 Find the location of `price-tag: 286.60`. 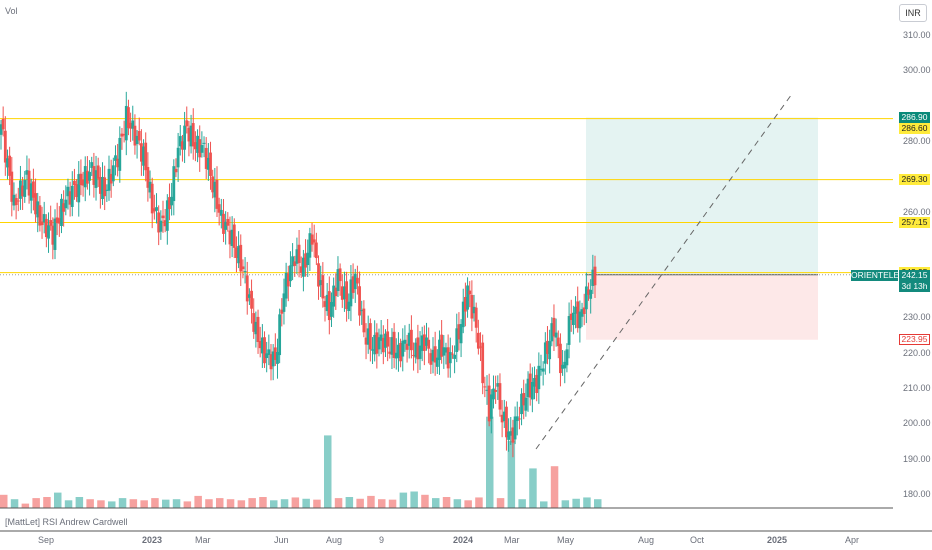

price-tag: 286.60 is located at coordinates (914, 129).